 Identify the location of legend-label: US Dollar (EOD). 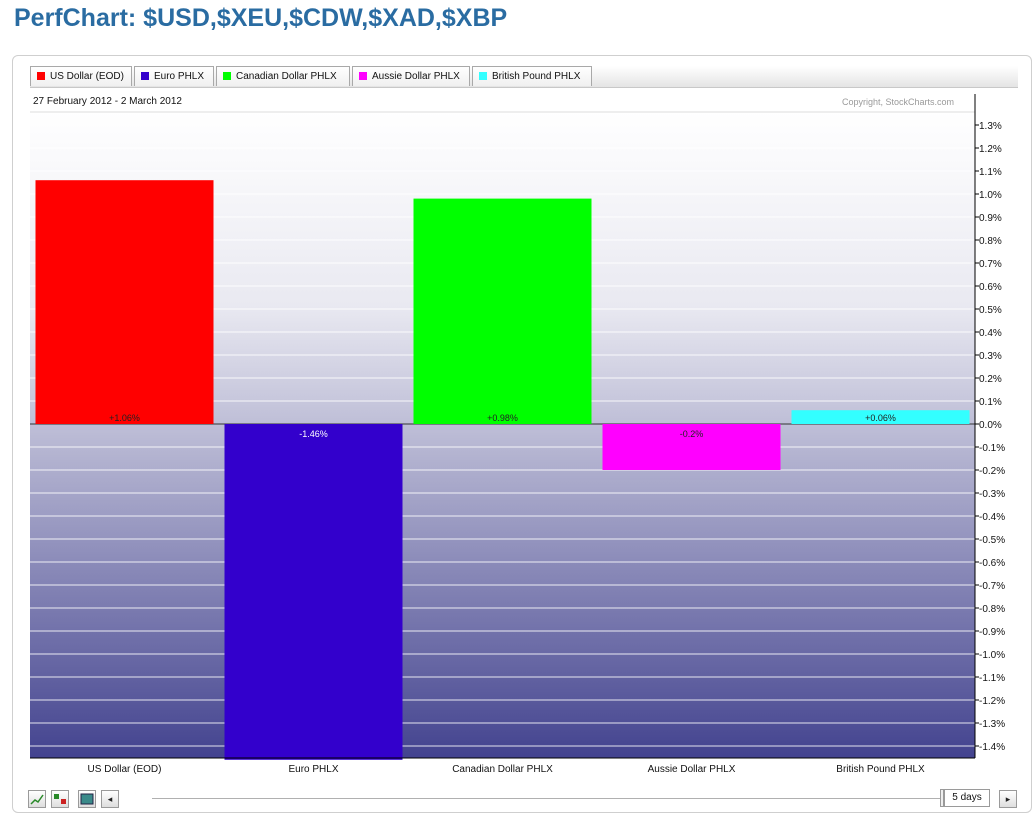
(87, 76).